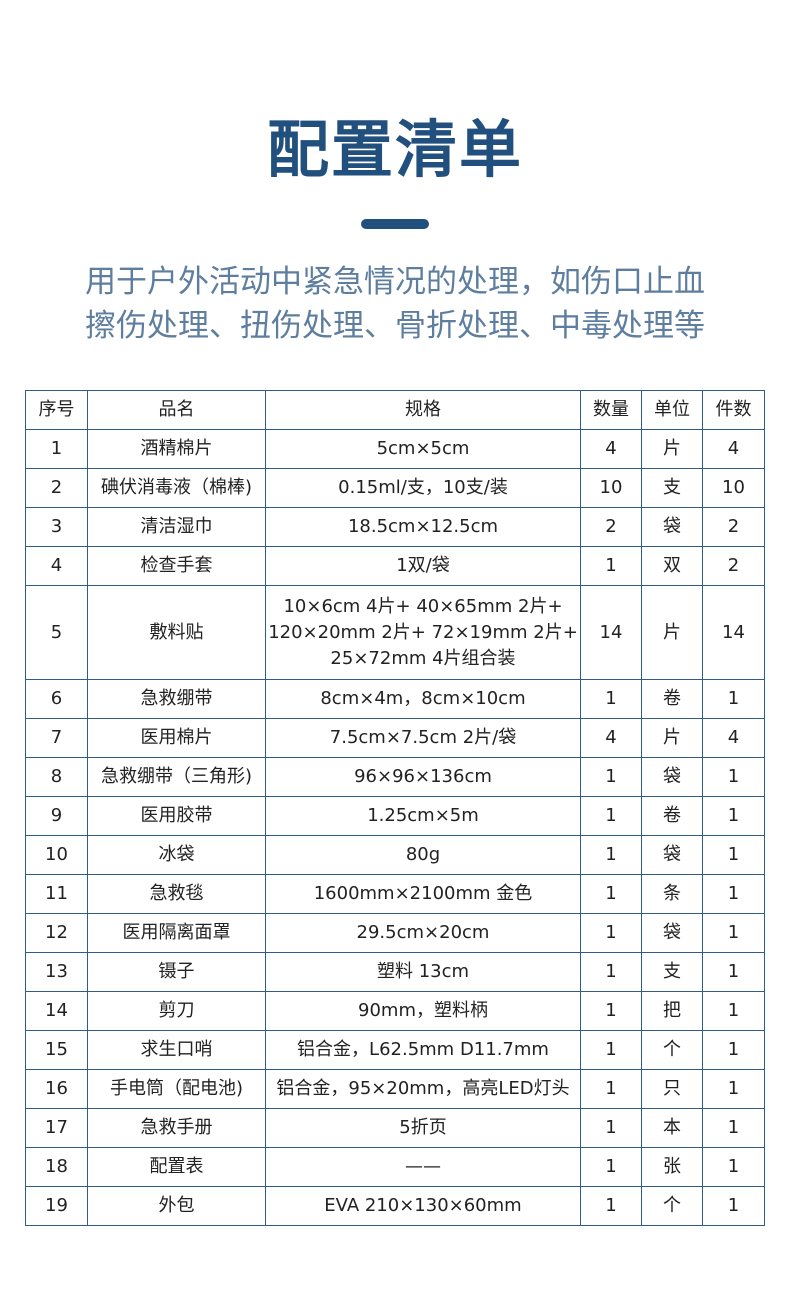  What do you see at coordinates (611, 527) in the screenshot?
I see `cell-quantity: 2` at bounding box center [611, 527].